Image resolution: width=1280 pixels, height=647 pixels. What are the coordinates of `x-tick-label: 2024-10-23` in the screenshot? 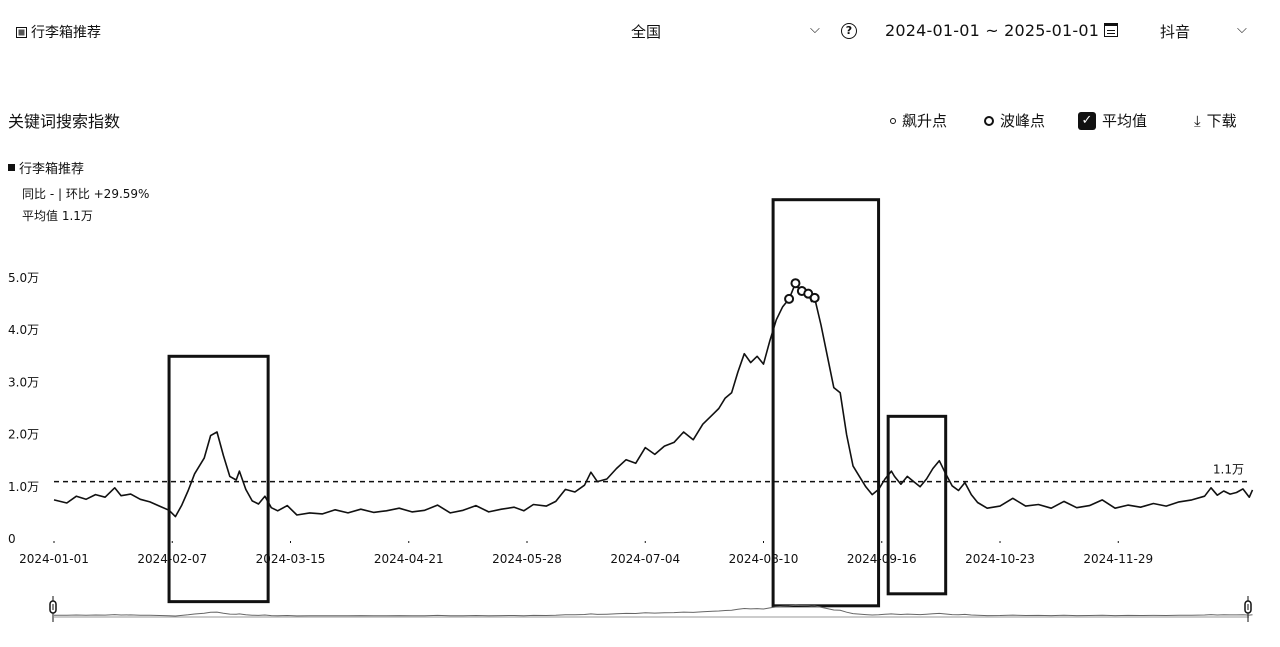 It's located at (1000, 559).